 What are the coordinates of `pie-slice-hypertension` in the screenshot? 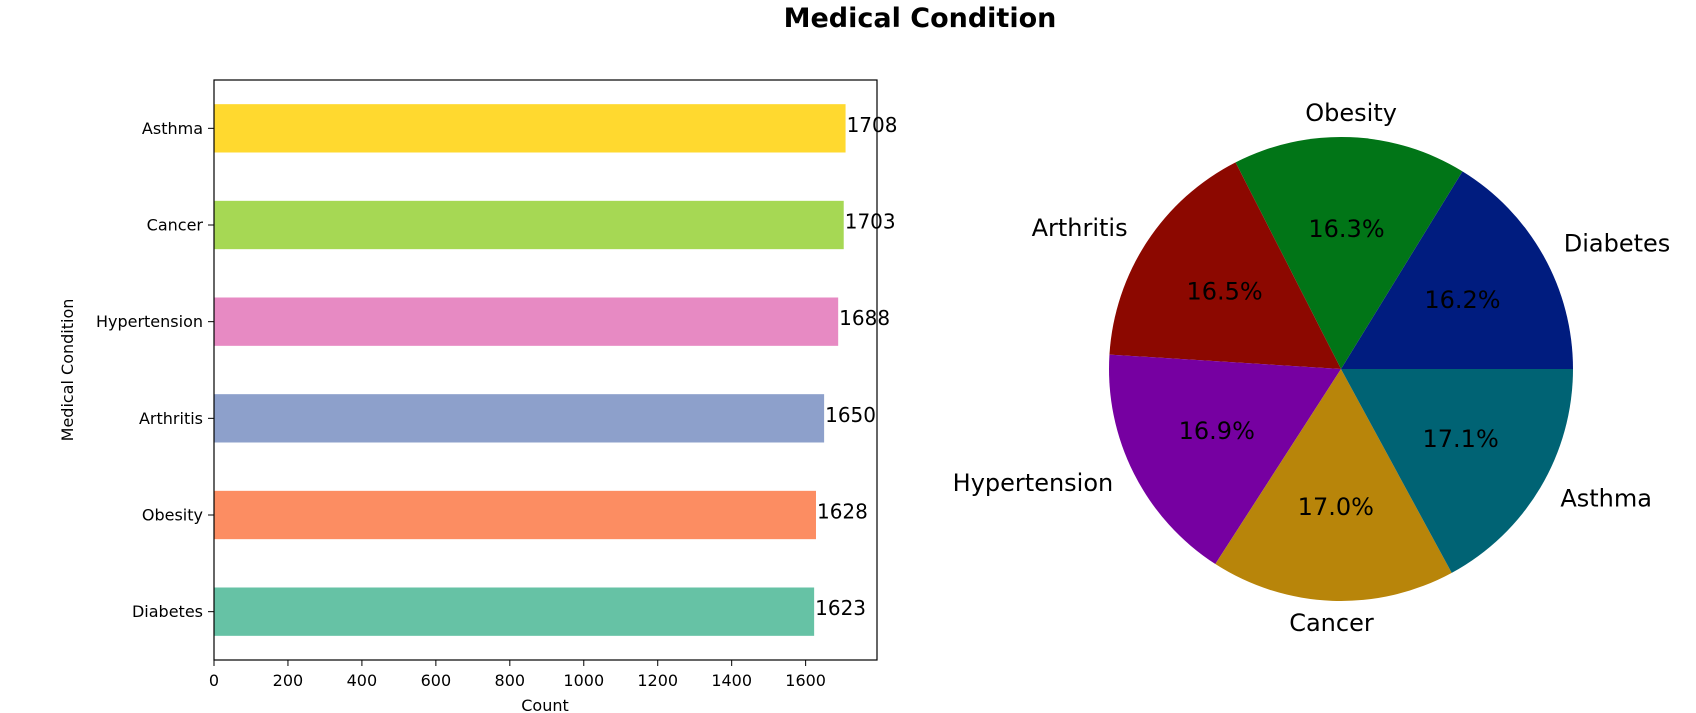 It's located at (1225, 459).